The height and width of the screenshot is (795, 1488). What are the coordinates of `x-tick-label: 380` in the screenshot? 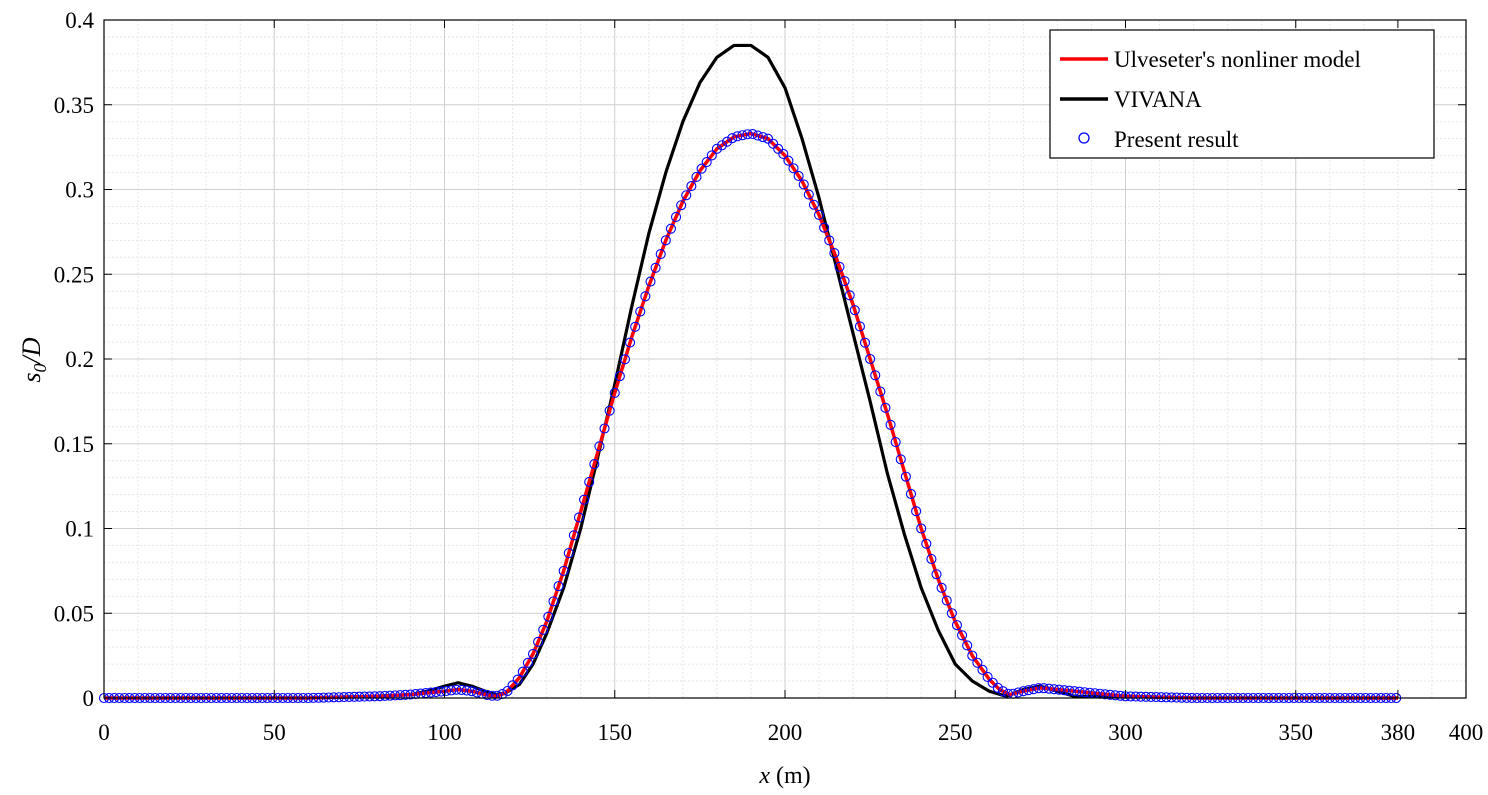 It's located at (1398, 732).